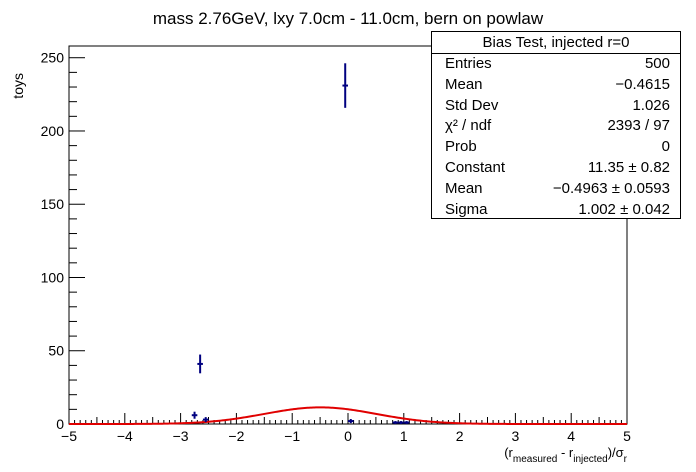  Describe the element at coordinates (472, 105) in the screenshot. I see `stats-label: Std Dev` at that location.